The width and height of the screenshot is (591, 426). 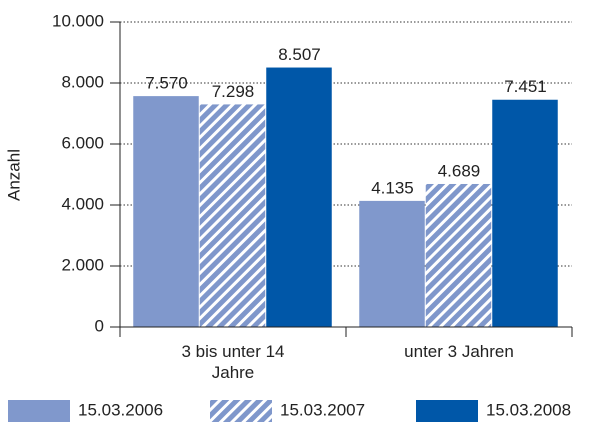 What do you see at coordinates (82, 203) in the screenshot?
I see `y-tick-label: 4.000` at bounding box center [82, 203].